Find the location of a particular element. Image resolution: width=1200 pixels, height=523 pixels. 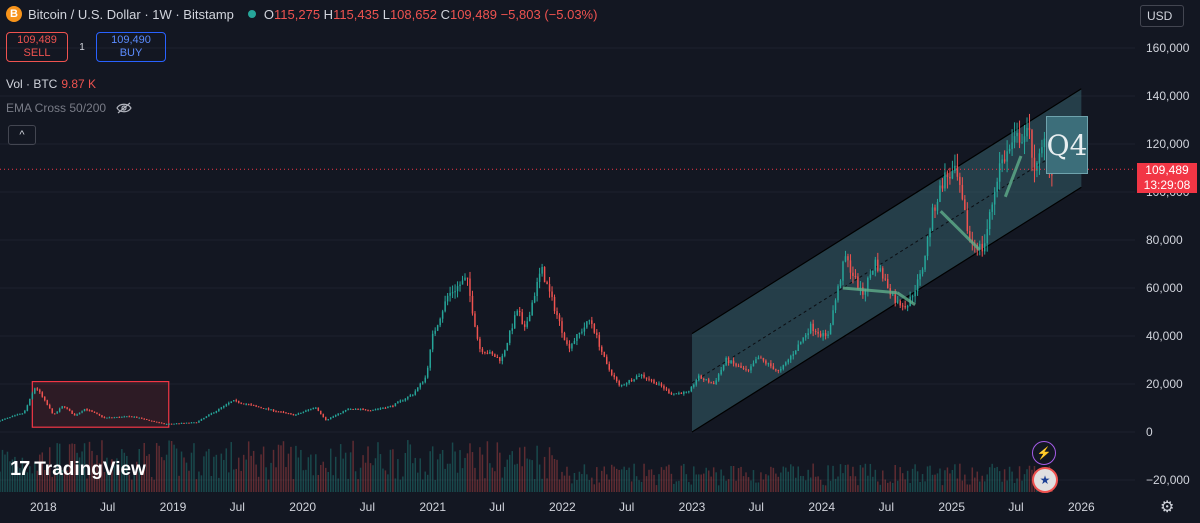

currency-selector: USD is located at coordinates (1162, 16).